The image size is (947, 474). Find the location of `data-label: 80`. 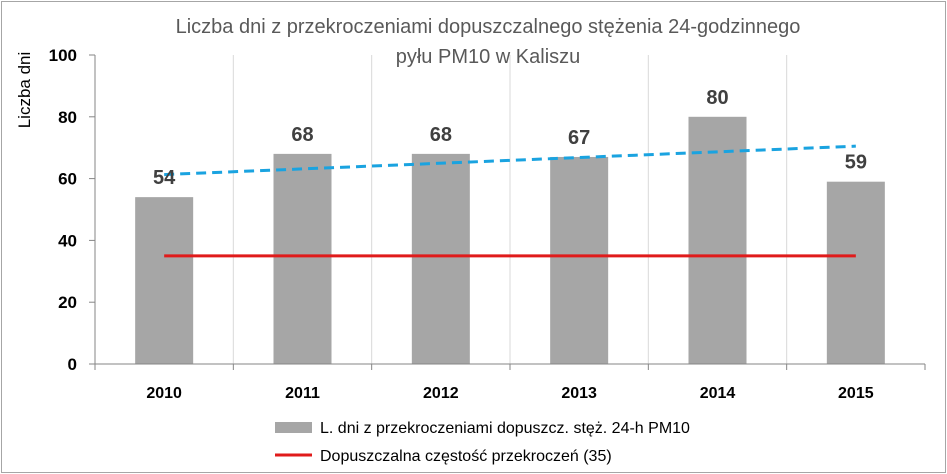

data-label: 80 is located at coordinates (717, 98).